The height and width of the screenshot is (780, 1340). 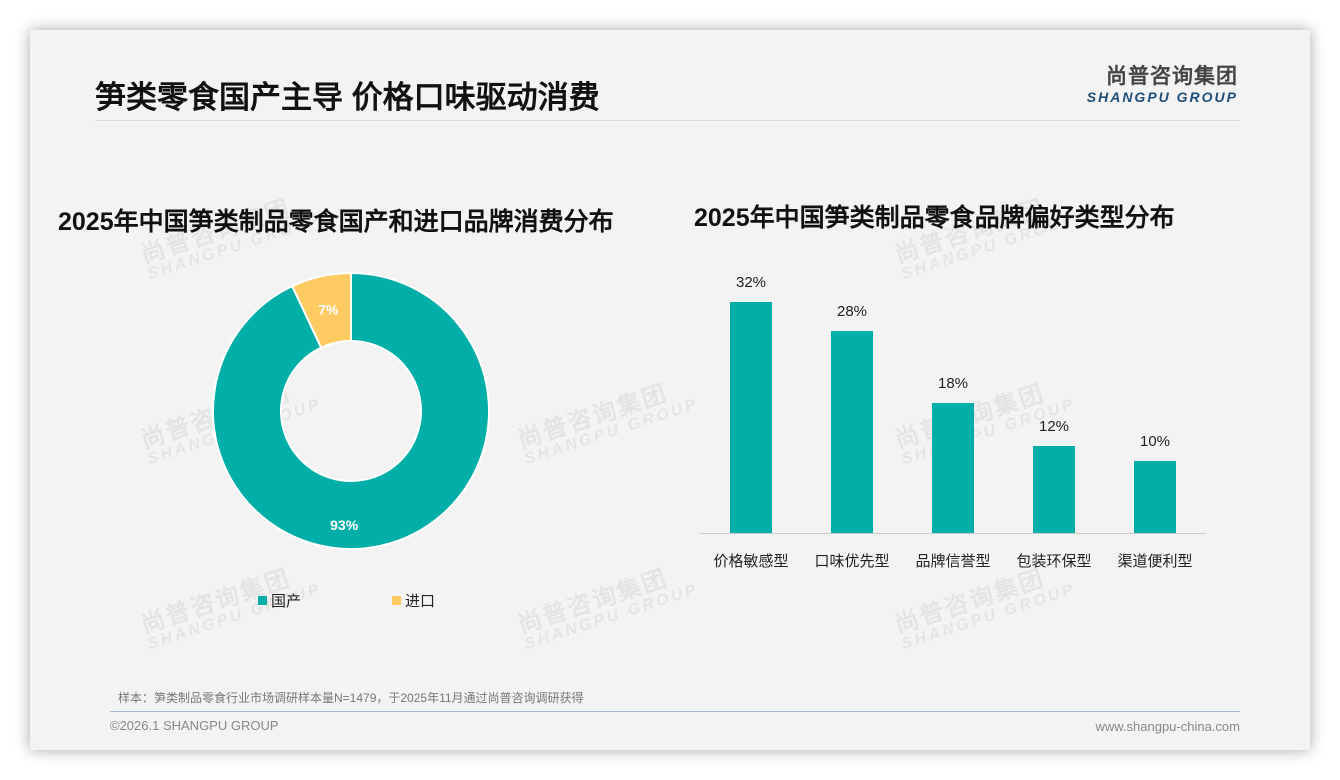 What do you see at coordinates (336, 222) in the screenshot?
I see `donut-chart-title: 2025年中国笋类制品零食国产和进口品牌消费分布` at bounding box center [336, 222].